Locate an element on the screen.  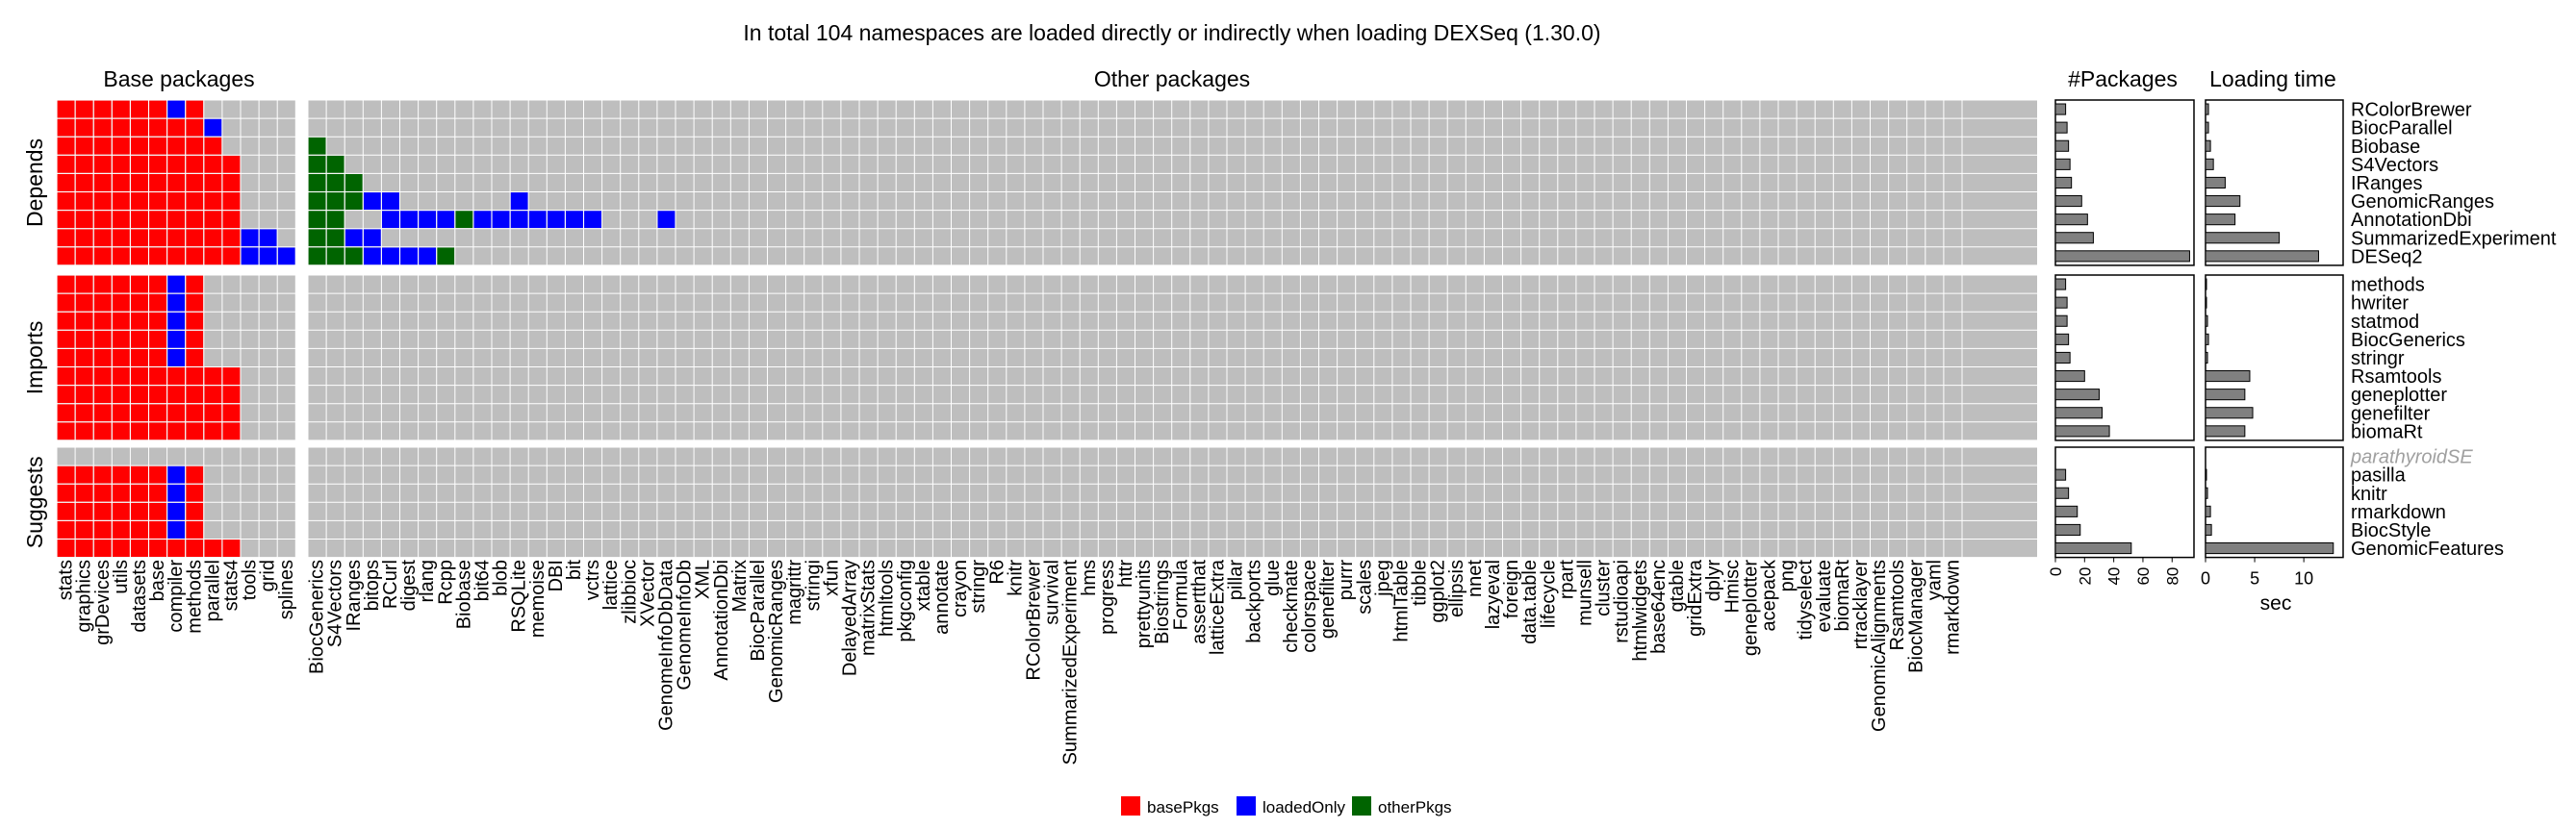
other-column-label: pillar is located at coordinates (1236, 581).